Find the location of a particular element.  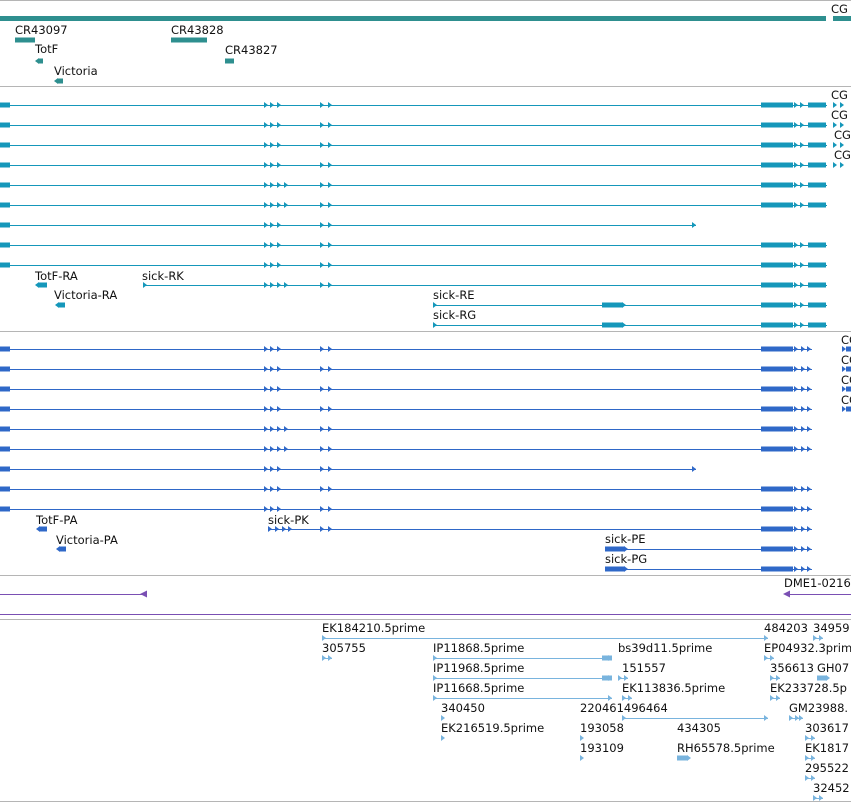

protein-label: Victoria-PA is located at coordinates (87, 540).